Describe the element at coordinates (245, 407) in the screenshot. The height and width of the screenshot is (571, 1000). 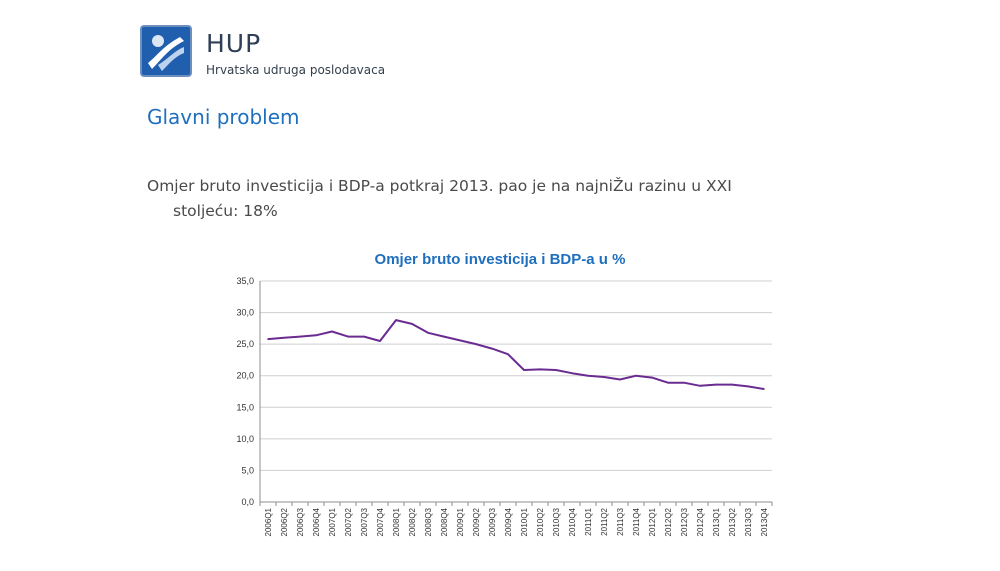
I see `y-tick-label: 15,0` at that location.